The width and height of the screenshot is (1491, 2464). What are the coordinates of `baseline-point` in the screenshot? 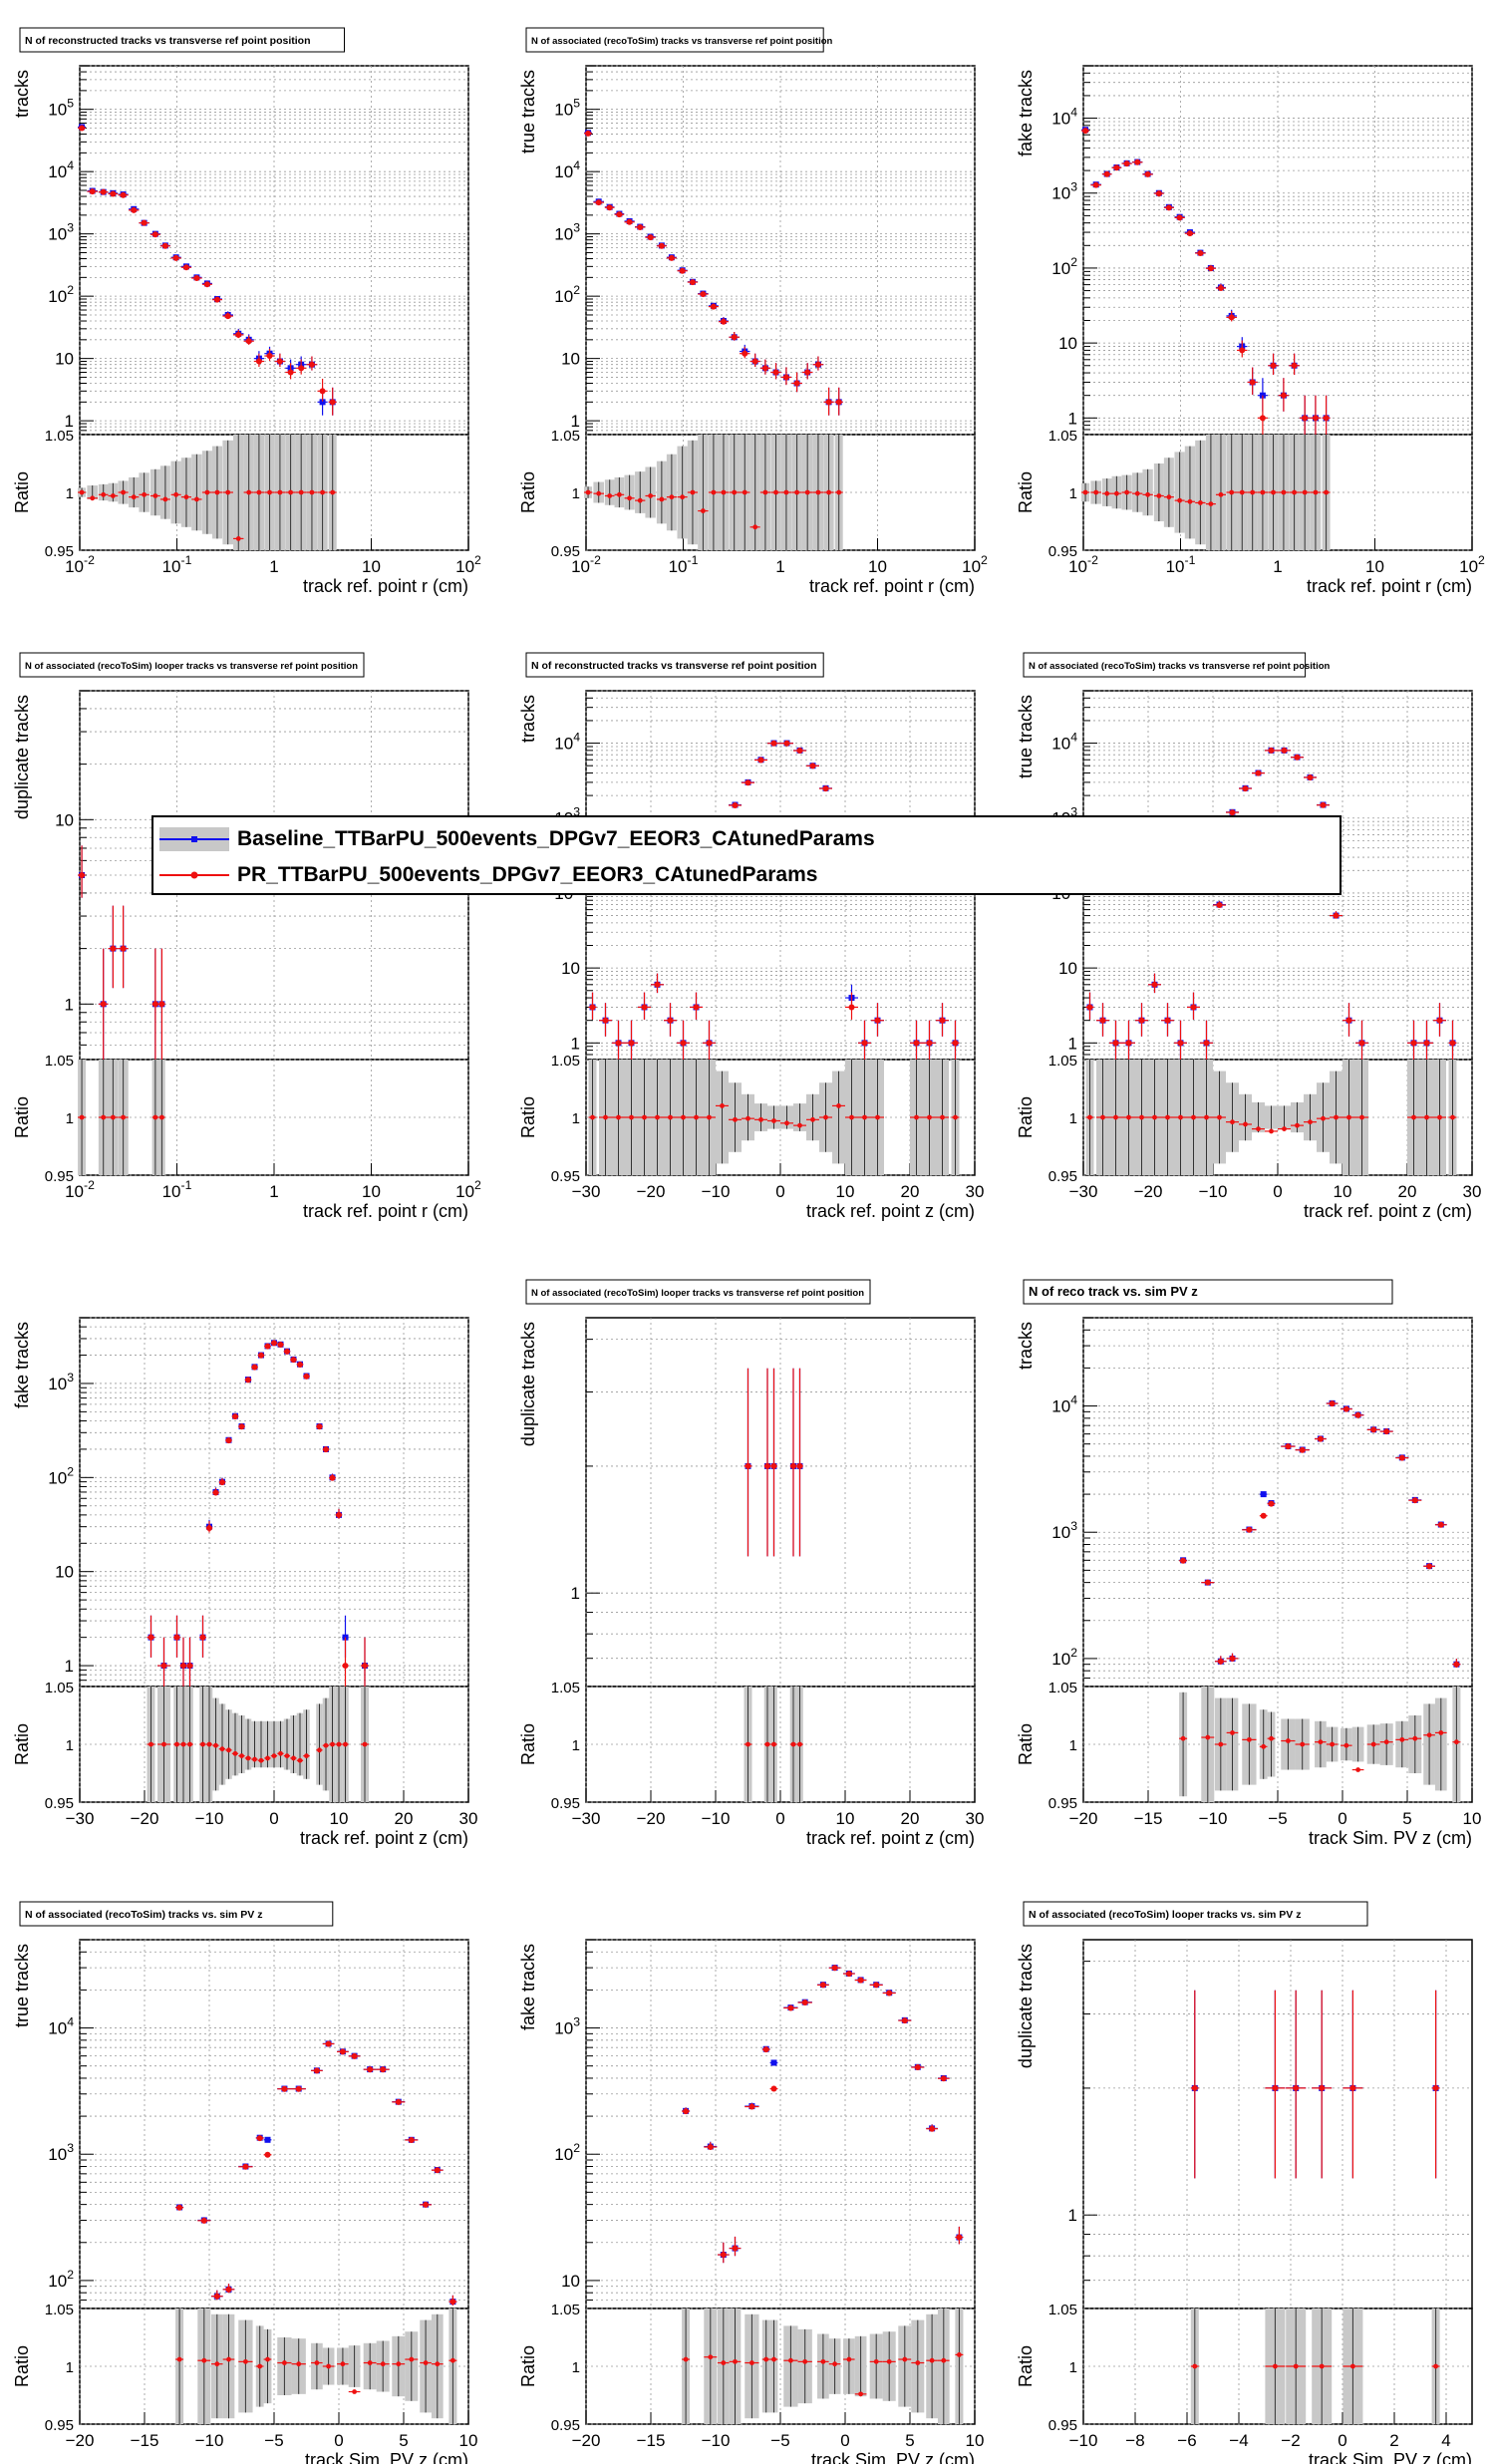 It's located at (1264, 1494).